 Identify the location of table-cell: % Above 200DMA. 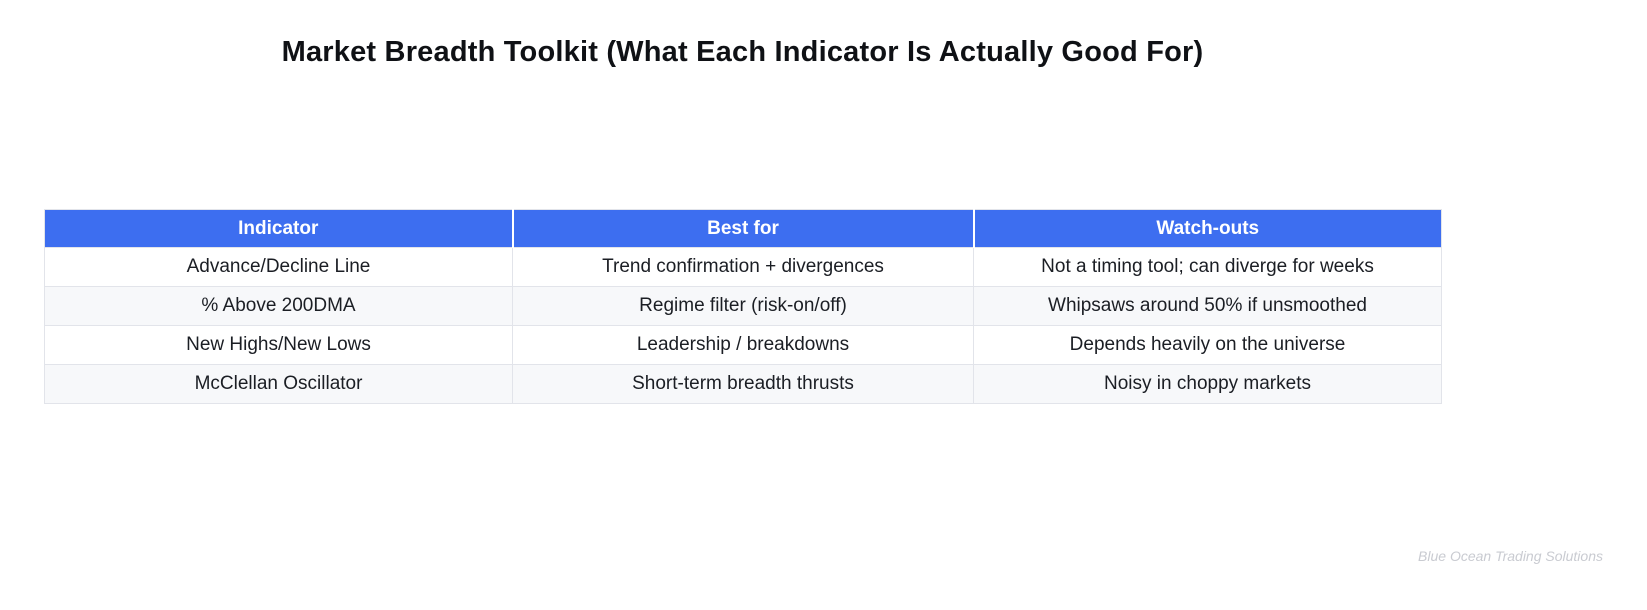
(278, 306).